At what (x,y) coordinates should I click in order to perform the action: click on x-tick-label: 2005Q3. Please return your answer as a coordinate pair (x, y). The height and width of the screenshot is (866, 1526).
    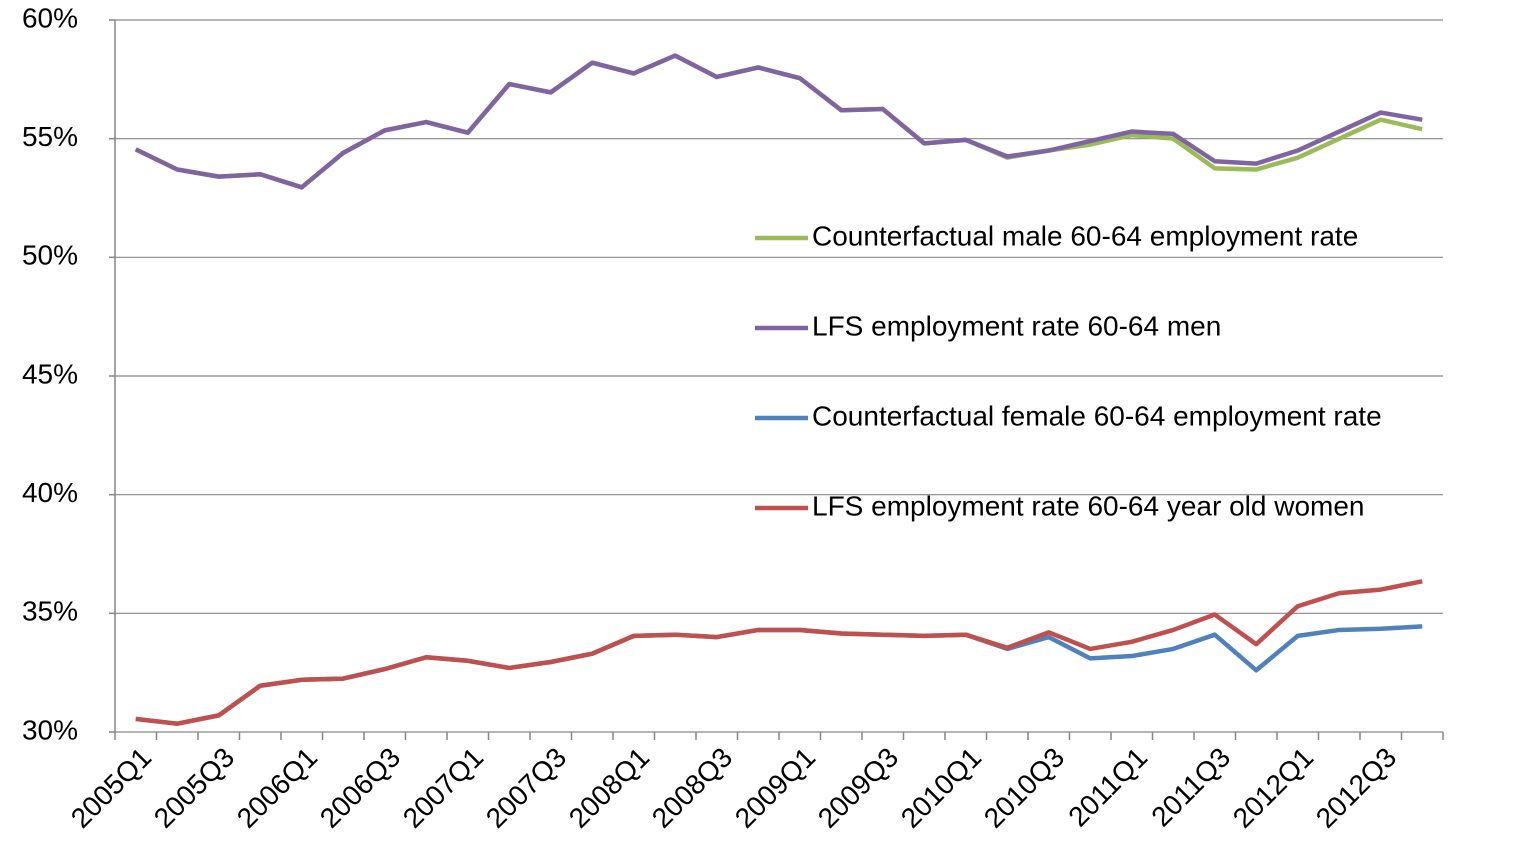
    Looking at the image, I should click on (194, 788).